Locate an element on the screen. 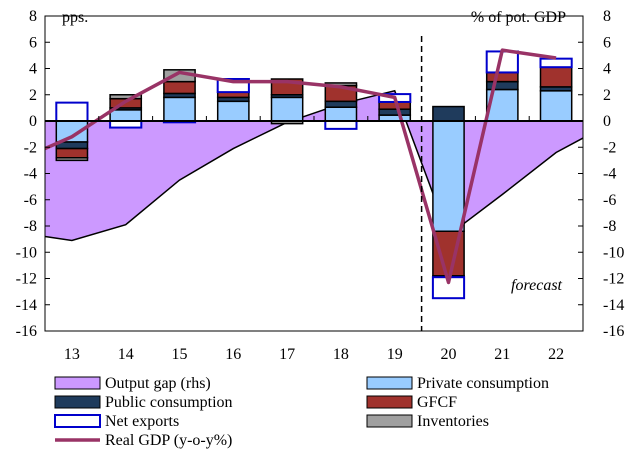  right-tick-label: 8 is located at coordinates (607, 16).